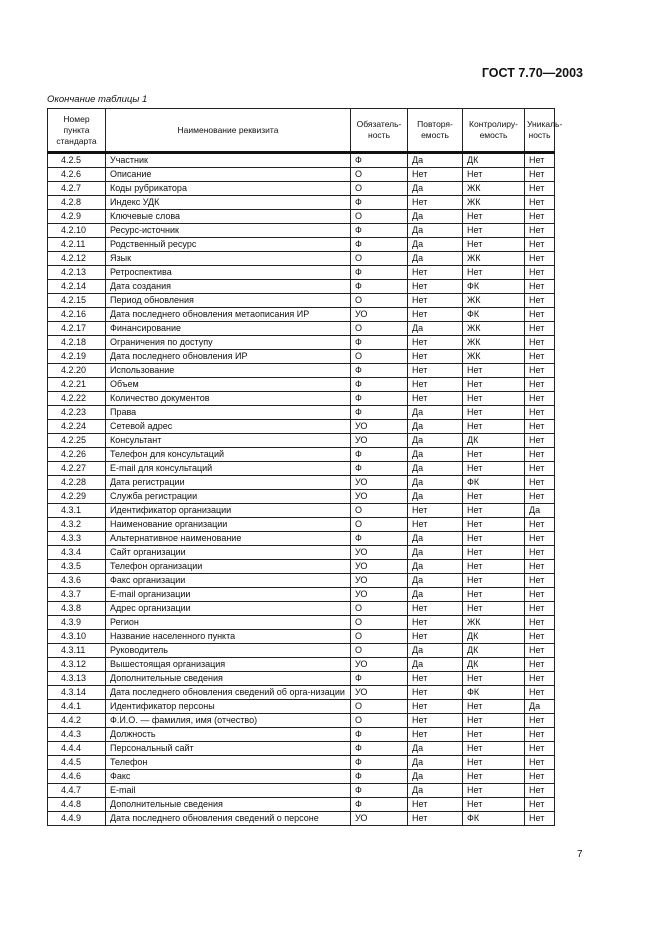 This screenshot has height=936, width=661. What do you see at coordinates (76, 552) in the screenshot?
I see `cell-number: 4.3.4` at bounding box center [76, 552].